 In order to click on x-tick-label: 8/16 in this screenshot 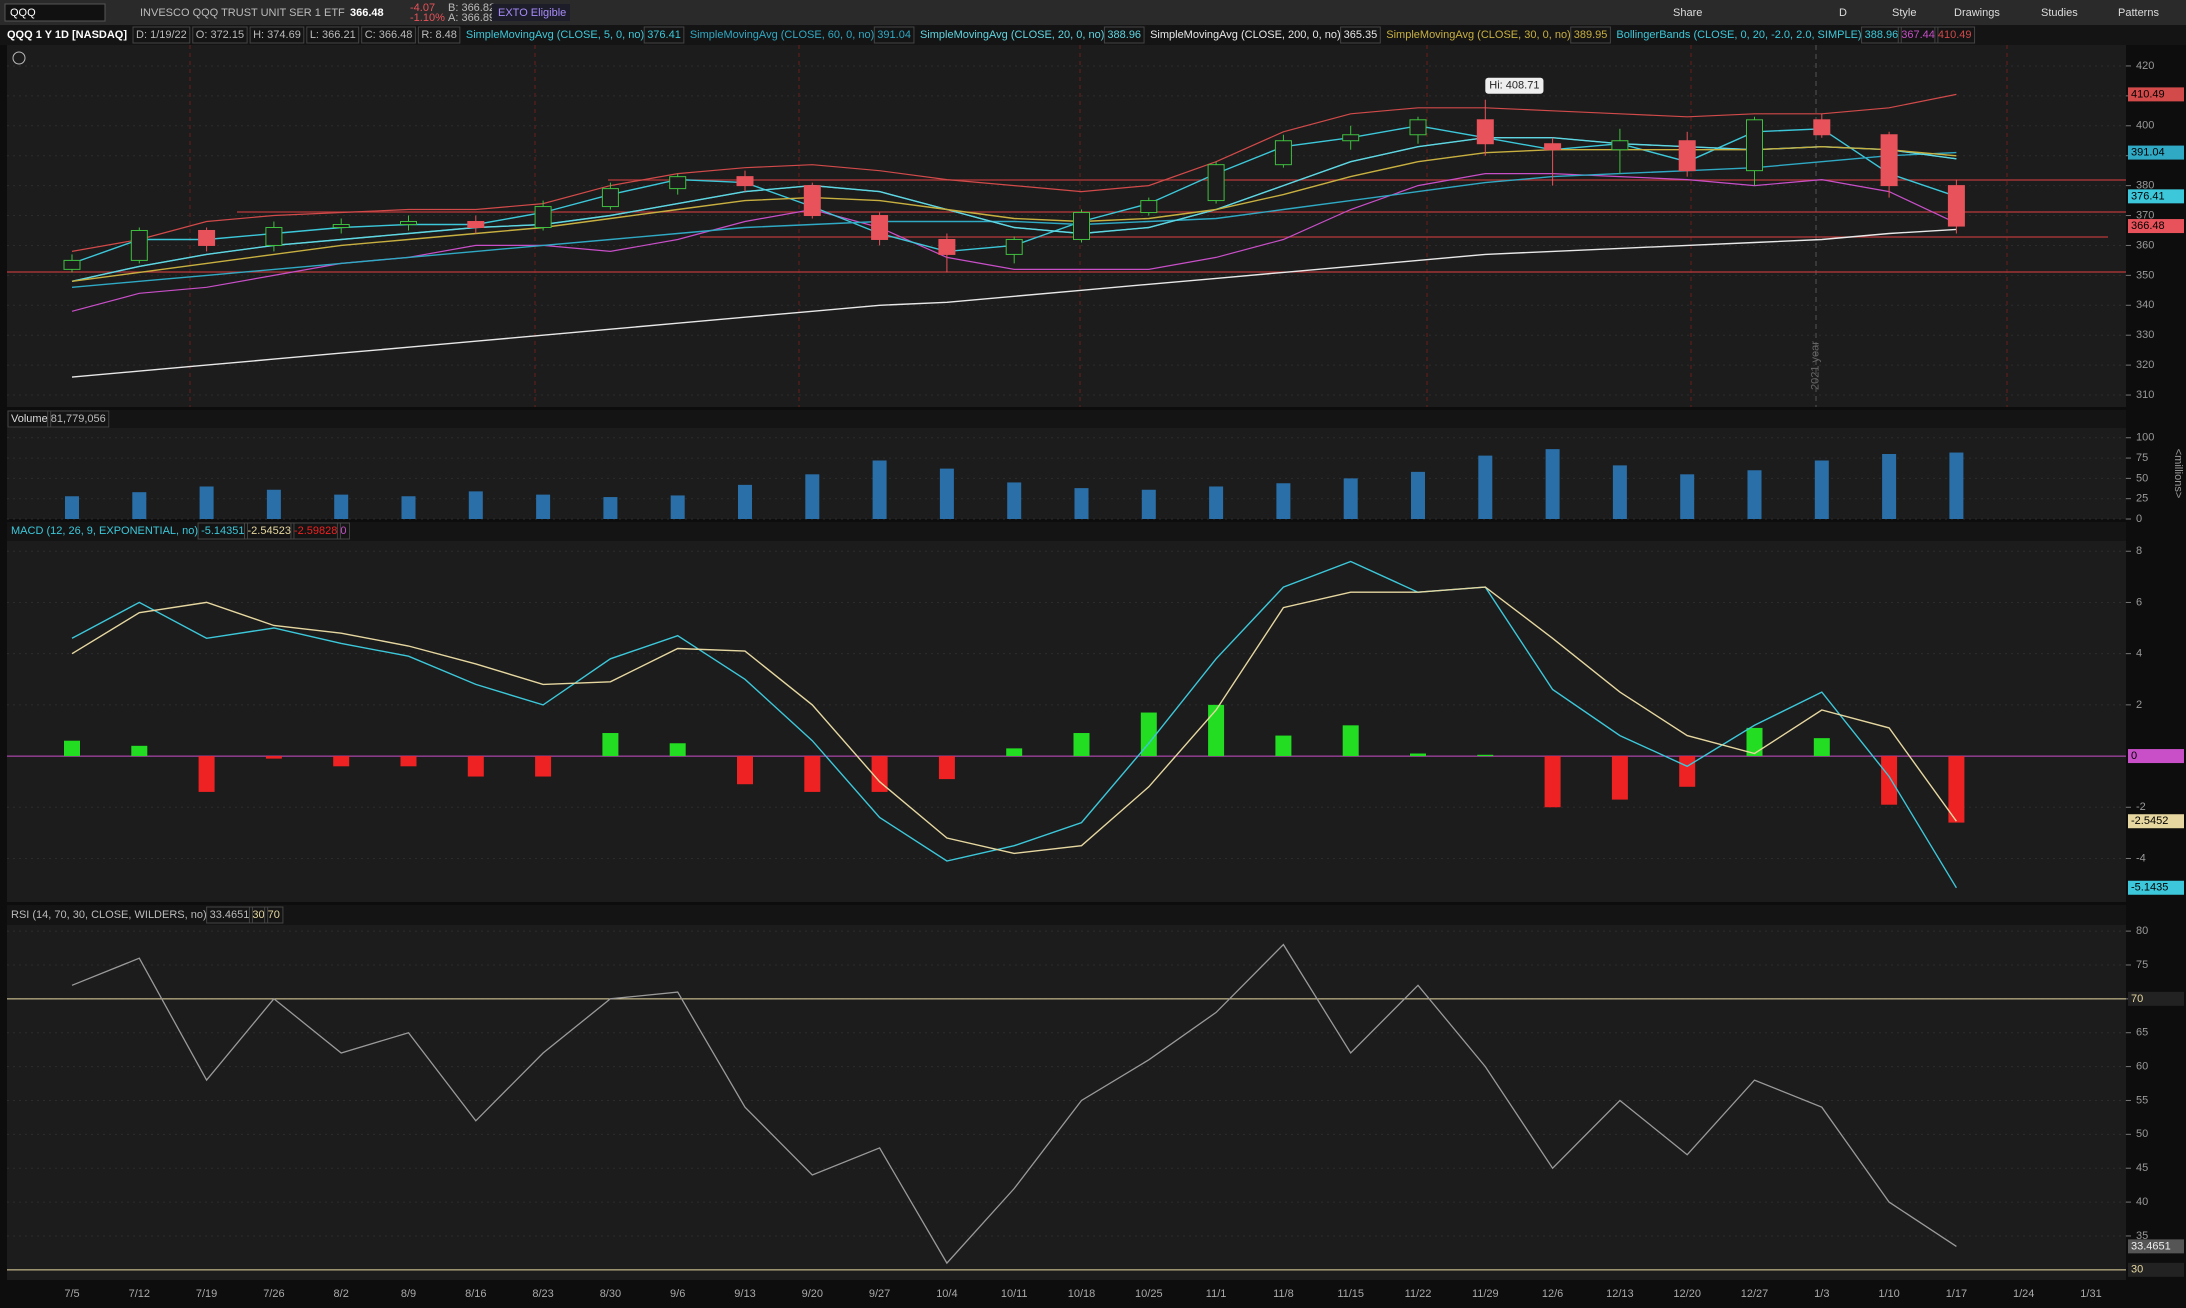, I will do `click(475, 1294)`.